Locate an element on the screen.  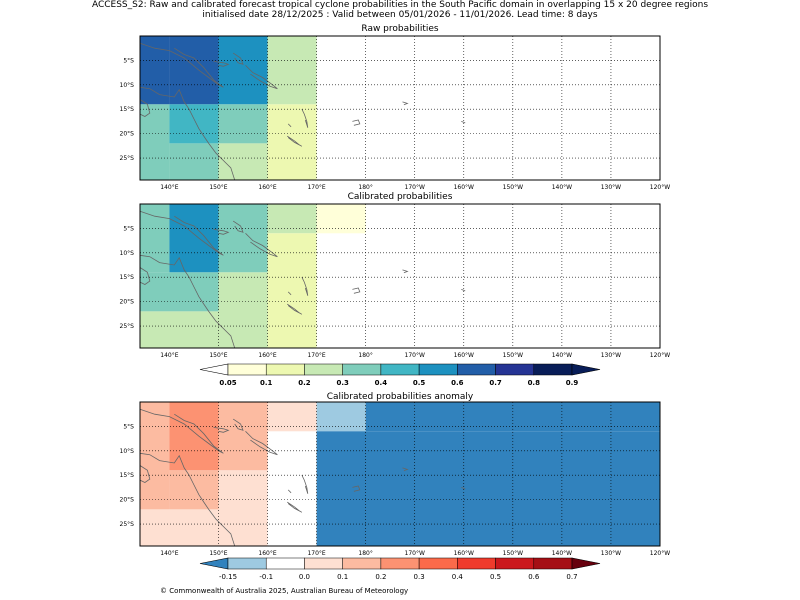
probability-colorbar: 0.05 0.1 0.2 0.3 0.4 0.5 0.6 0.7 0.8 0.9 is located at coordinates (400, 375).